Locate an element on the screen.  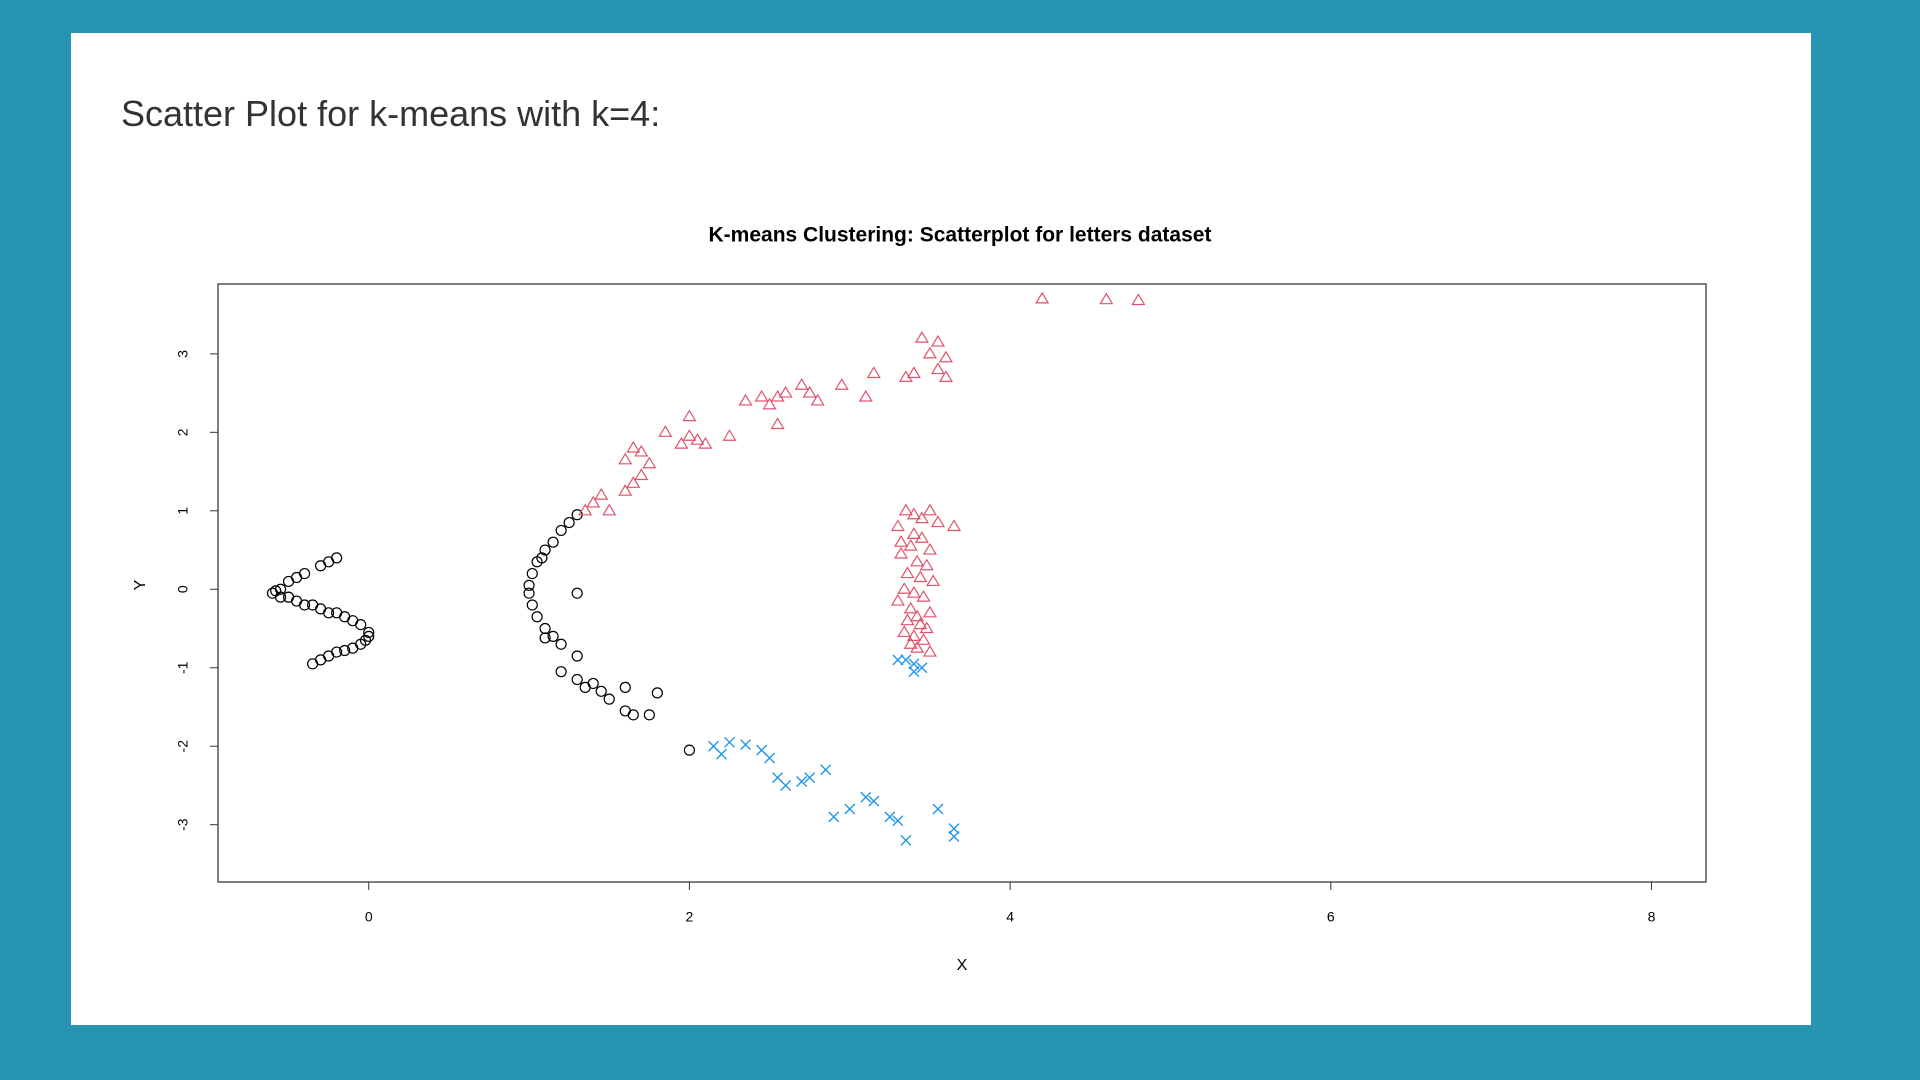
y-axis-label: Y is located at coordinates (140, 584).